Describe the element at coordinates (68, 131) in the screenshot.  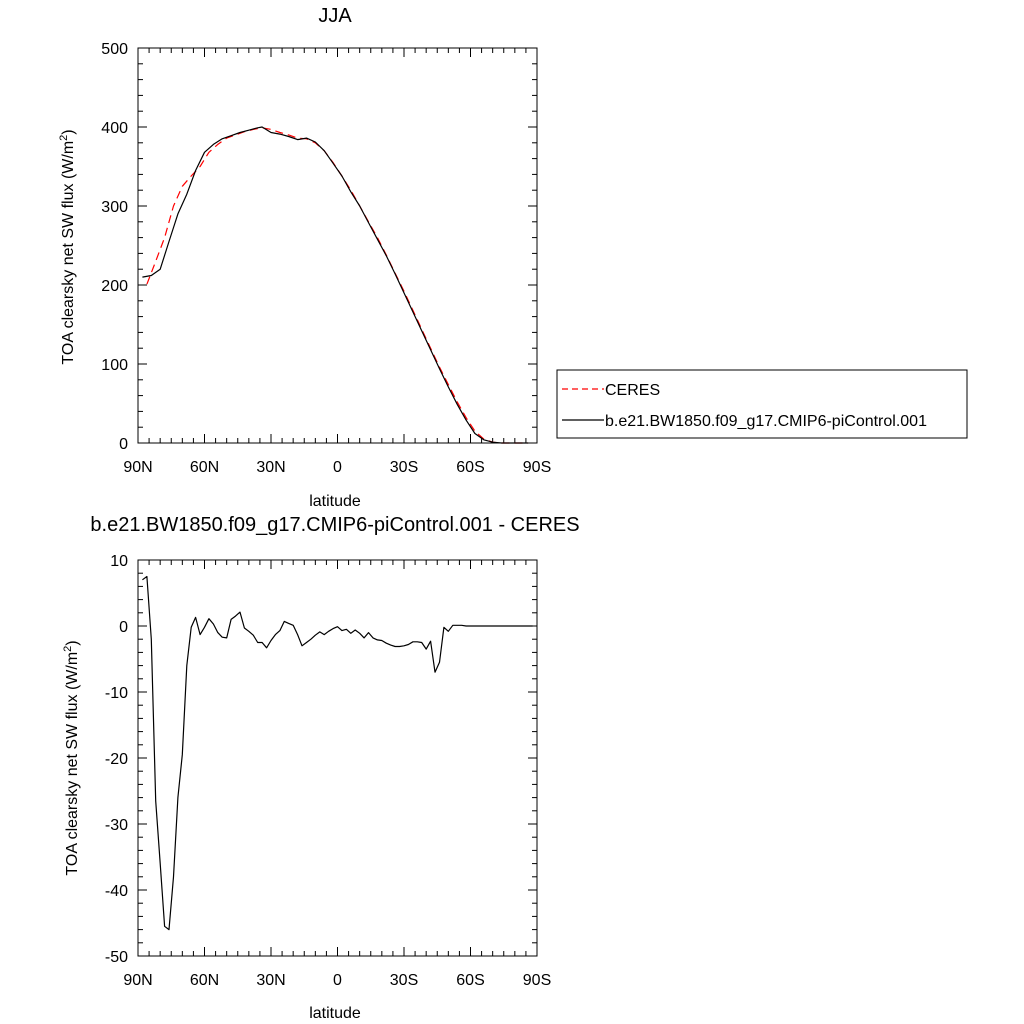
I see `top-y-axis-label-close: )` at that location.